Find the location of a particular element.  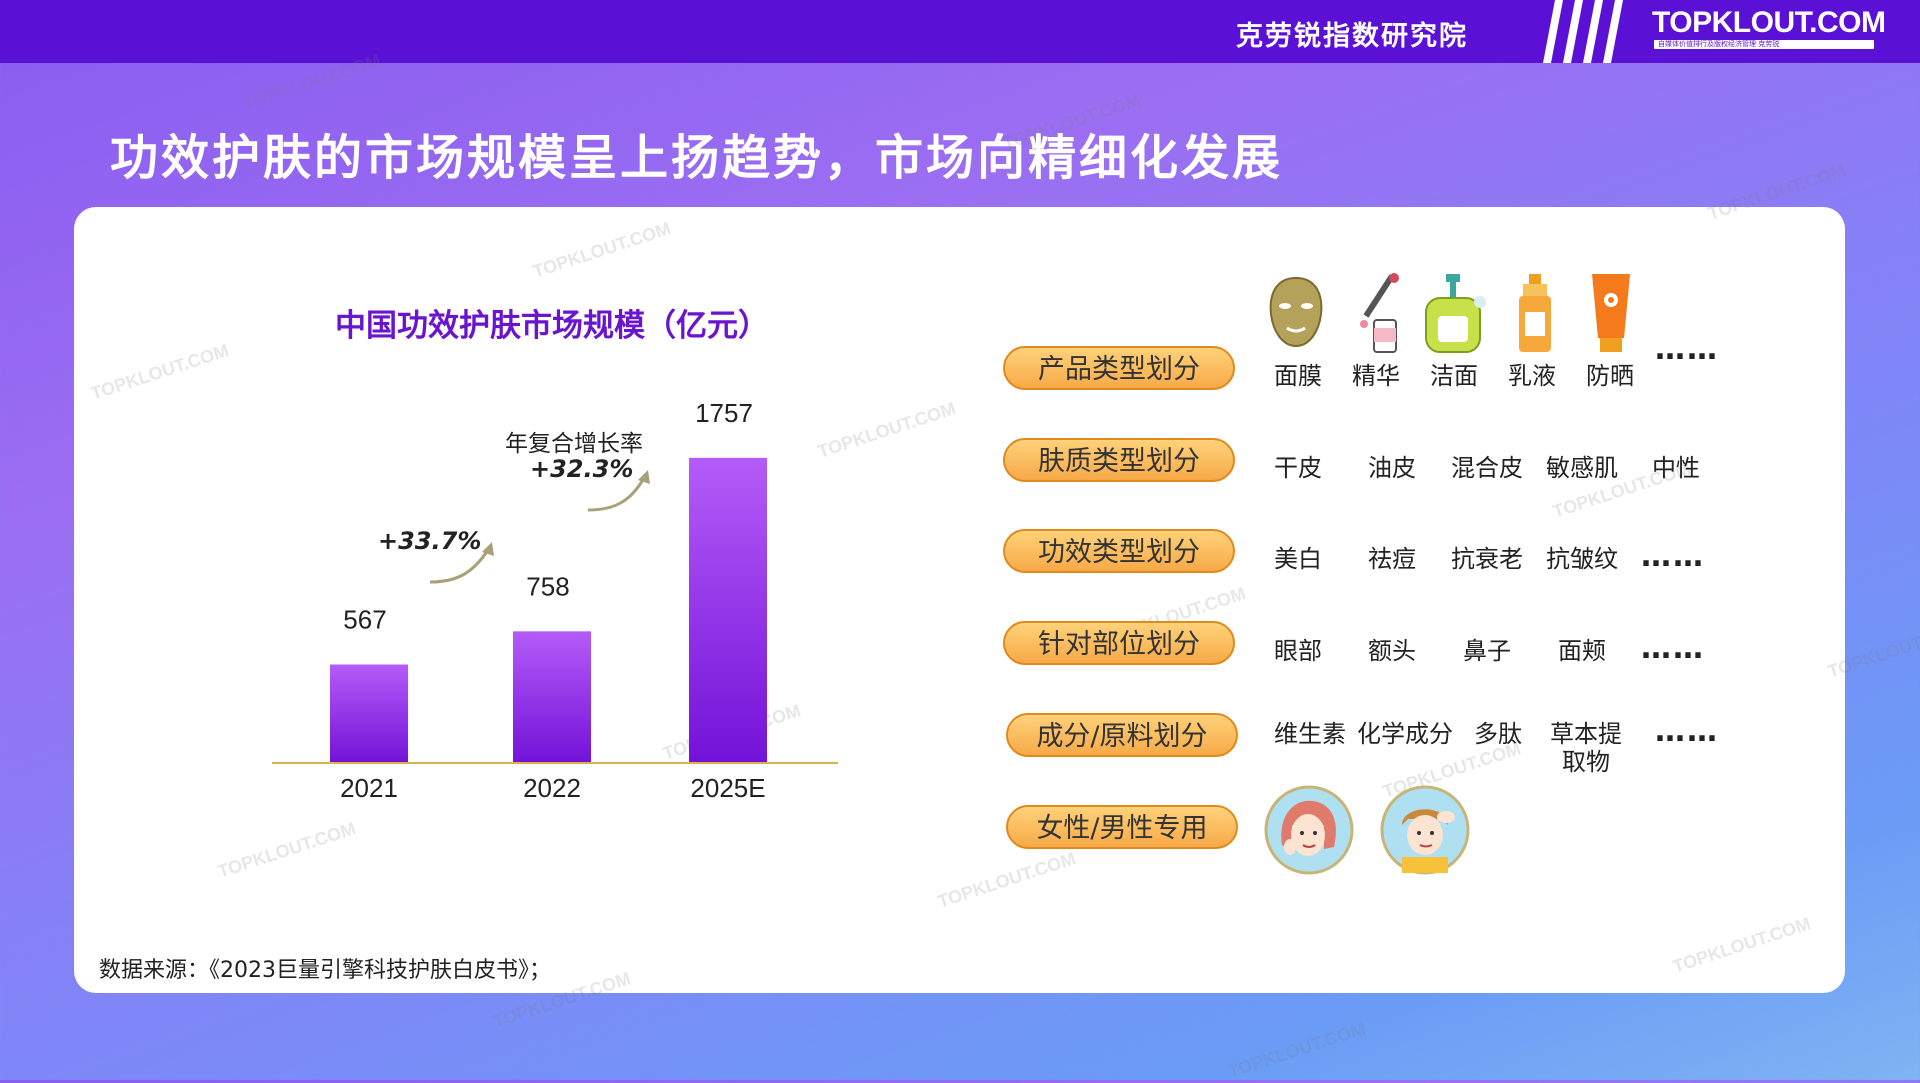

segment-item: 鼻子 is located at coordinates (1487, 651).